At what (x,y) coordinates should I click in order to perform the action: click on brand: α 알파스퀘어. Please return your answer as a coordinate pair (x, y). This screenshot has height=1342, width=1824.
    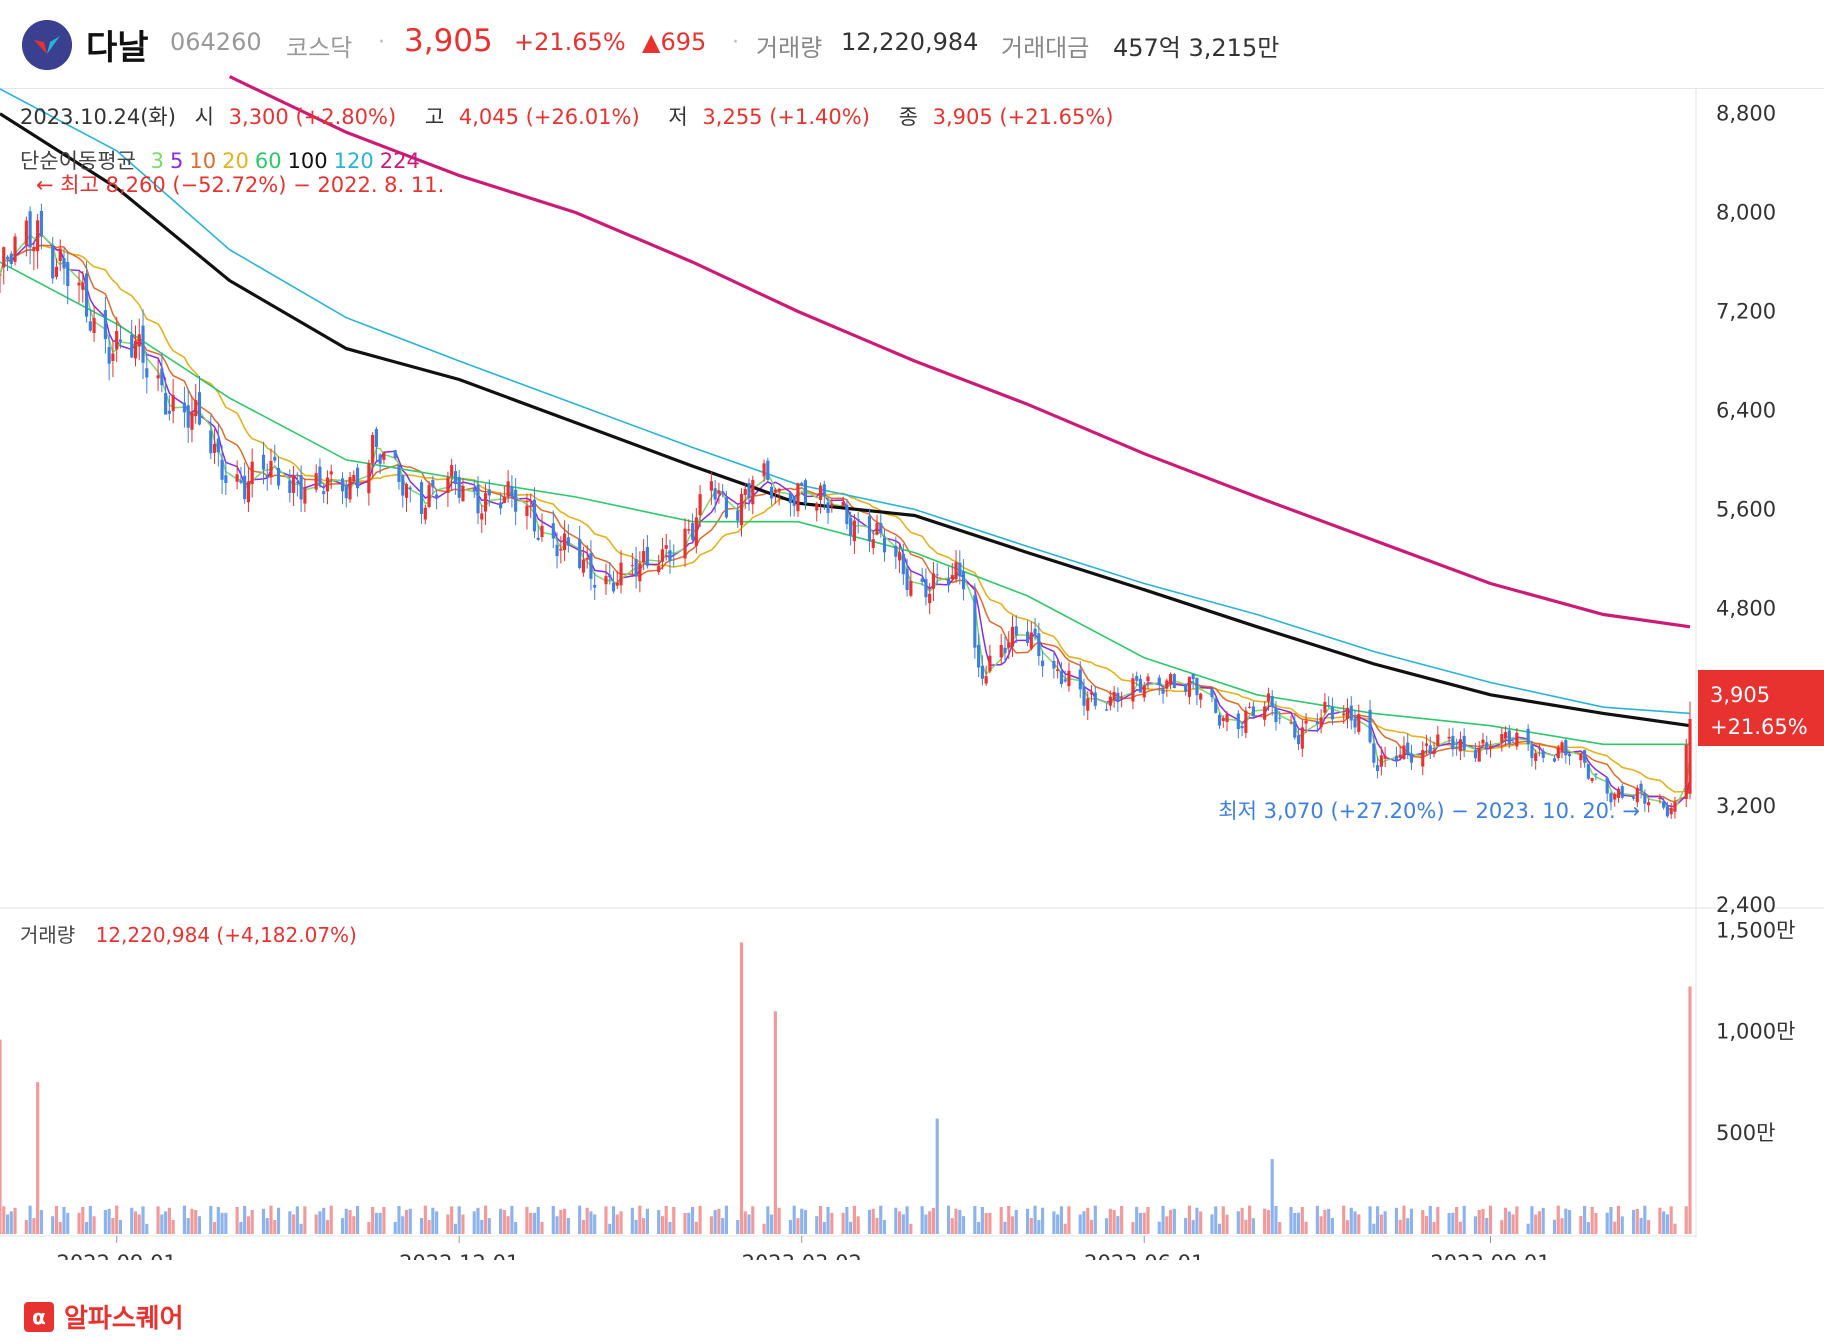
    Looking at the image, I should click on (104, 1316).